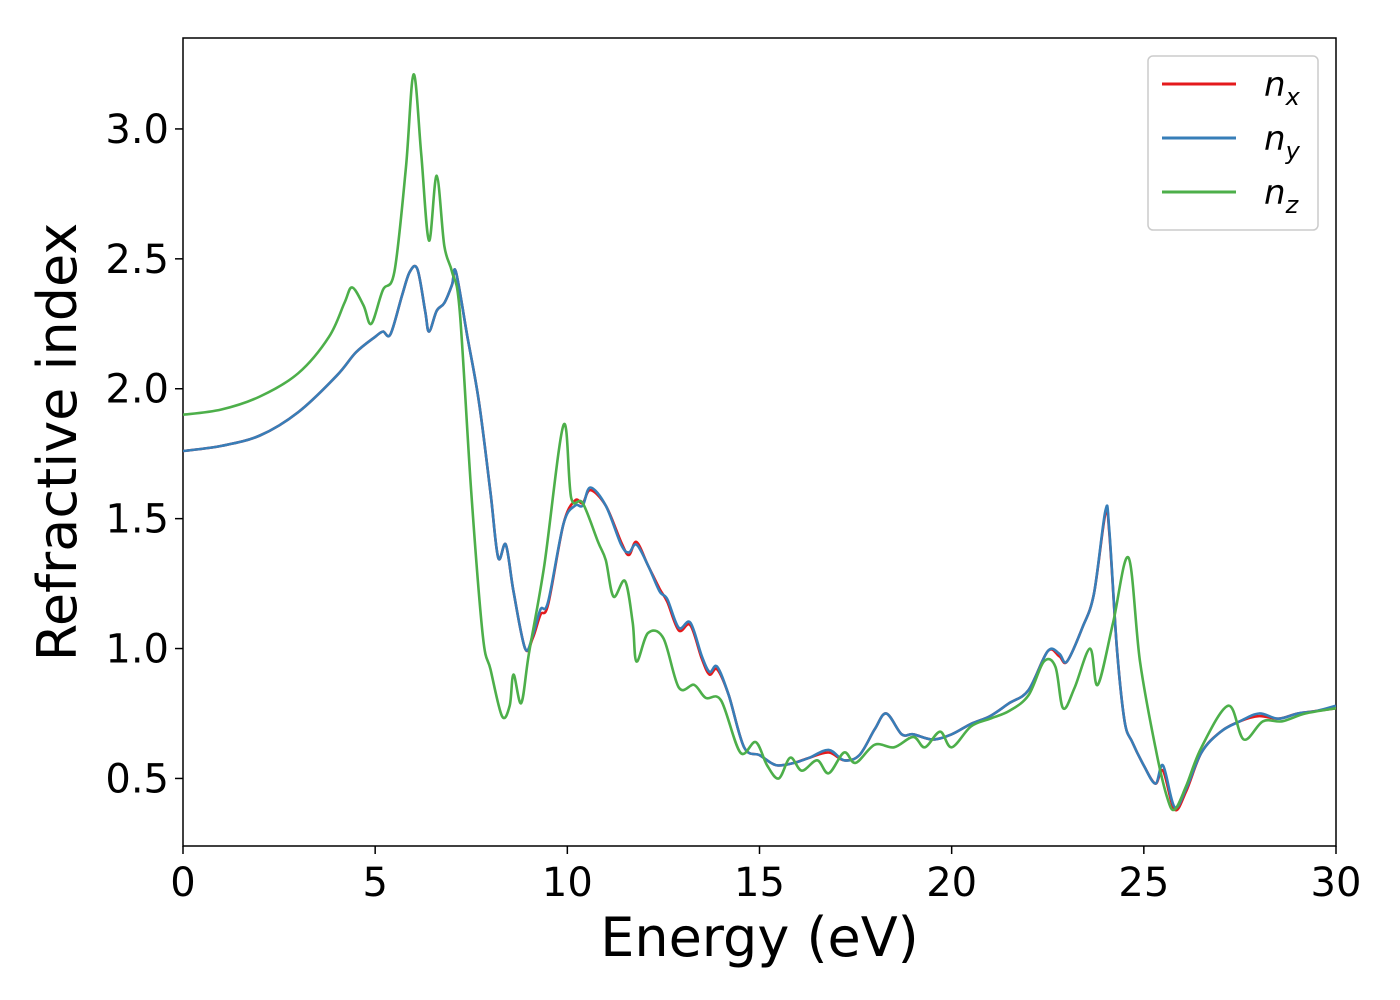 The image size is (1400, 1000). What do you see at coordinates (137, 650) in the screenshot?
I see `y-tick-label: 1.0` at bounding box center [137, 650].